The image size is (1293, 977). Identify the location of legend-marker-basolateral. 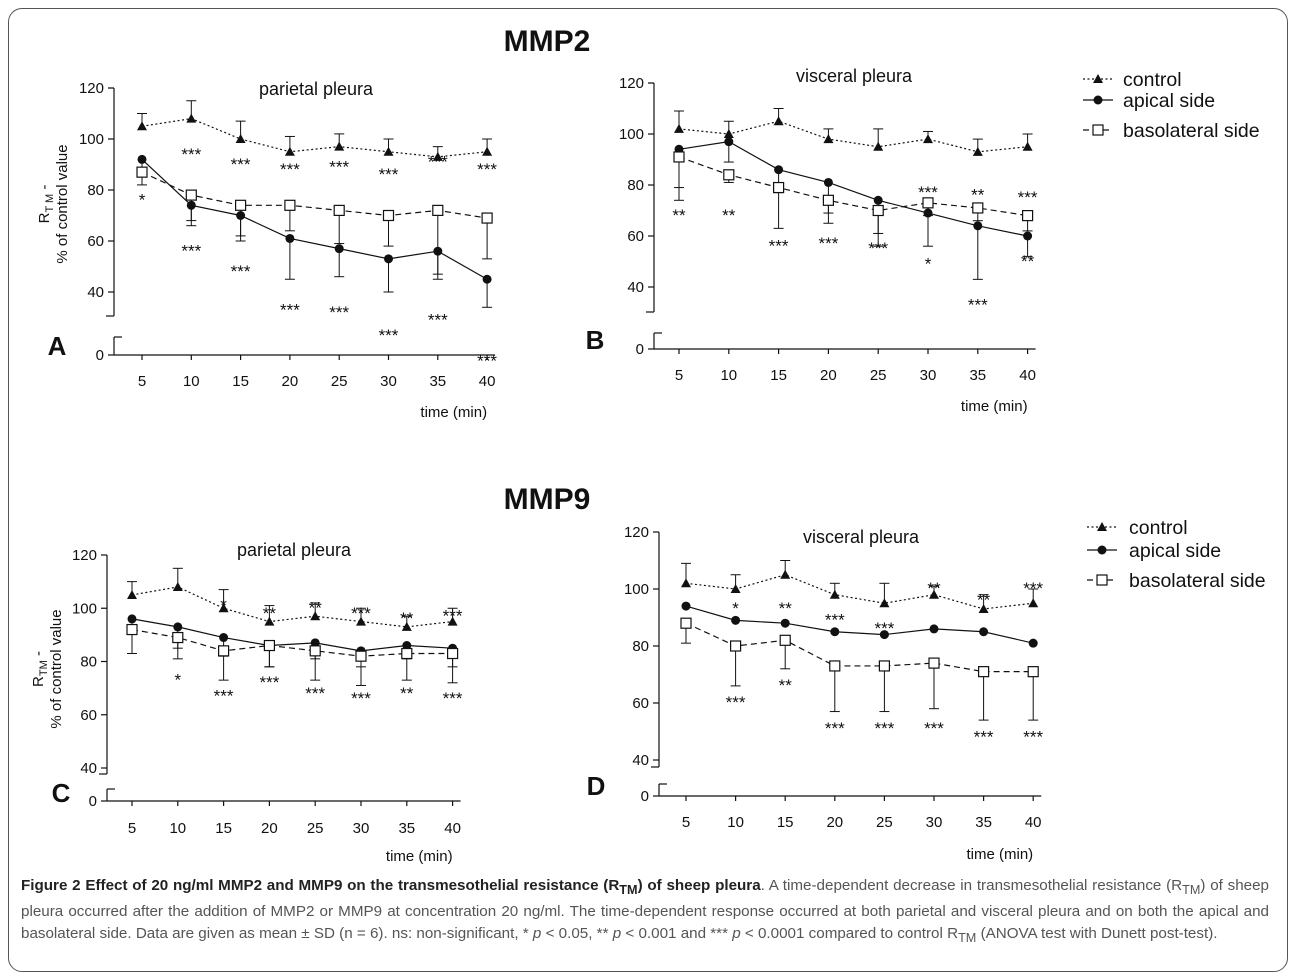
(1098, 130).